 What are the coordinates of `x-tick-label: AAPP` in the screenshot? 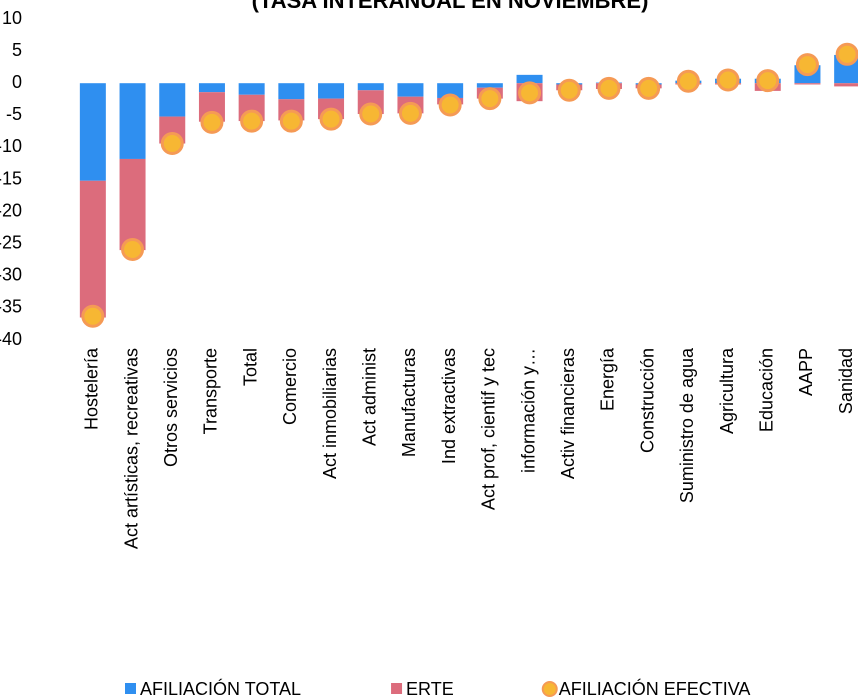 It's located at (806, 372).